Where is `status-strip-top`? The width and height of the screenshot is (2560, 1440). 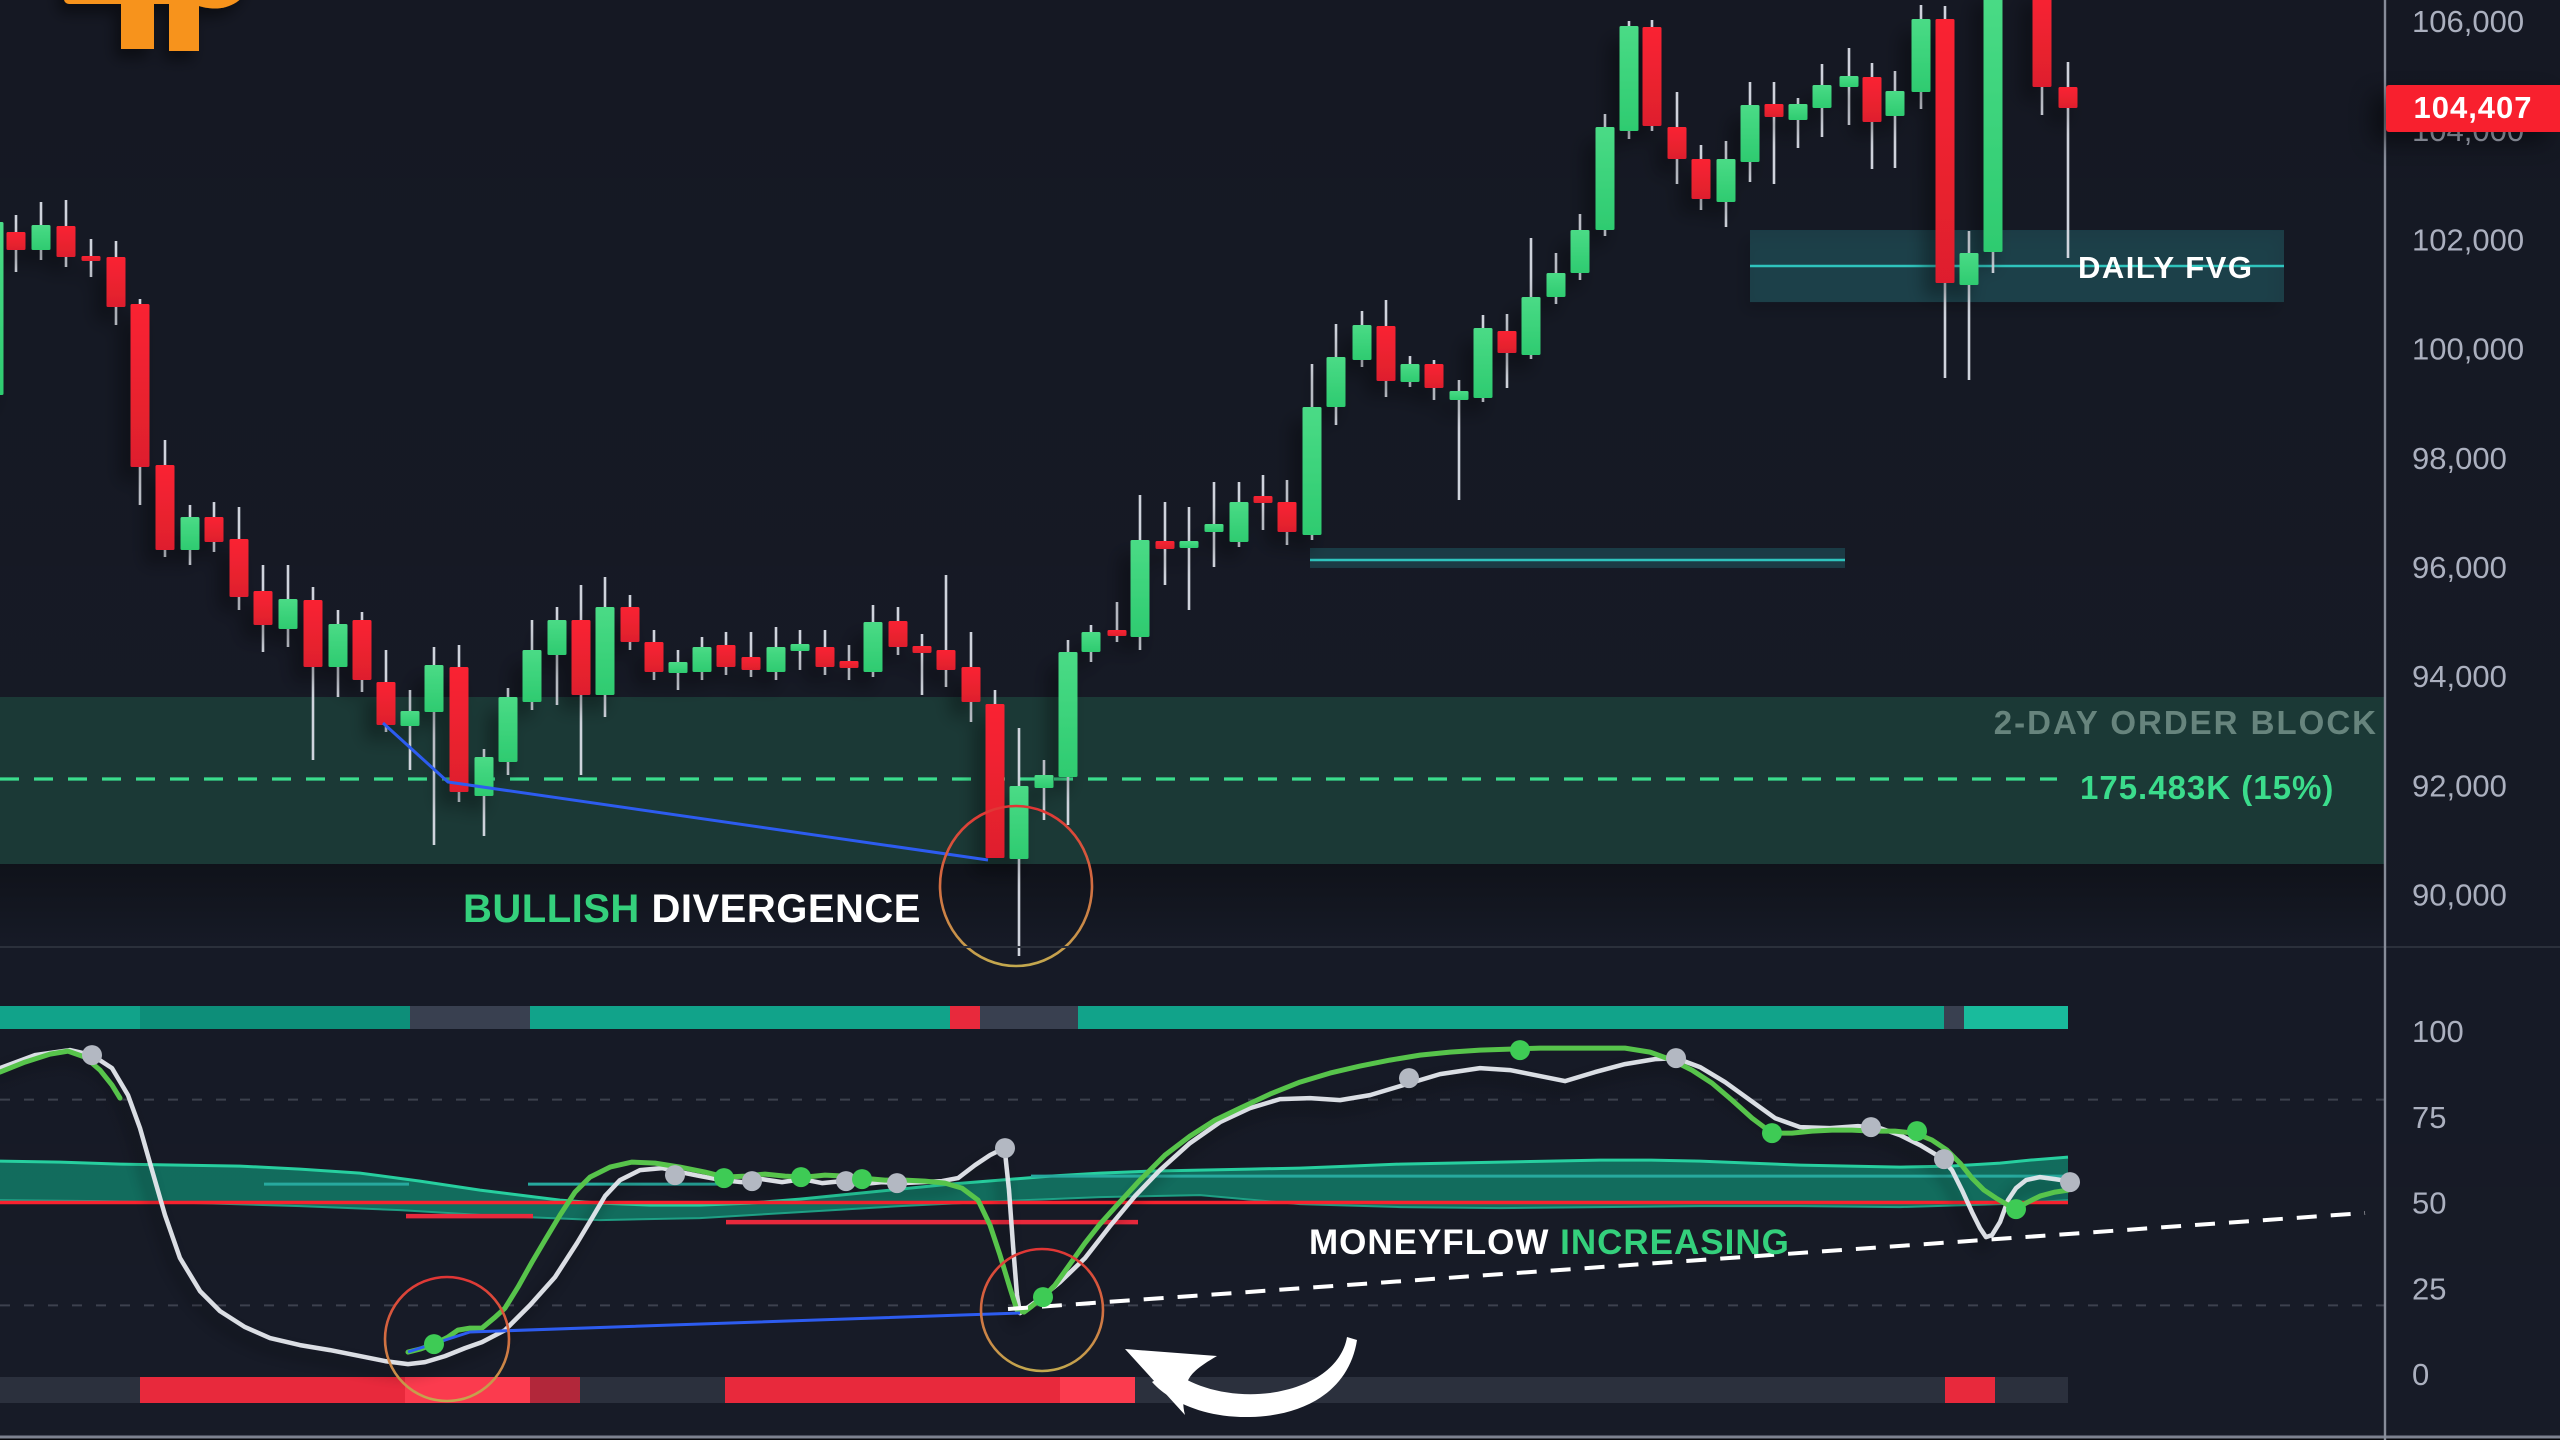
status-strip-top is located at coordinates (1034, 1017).